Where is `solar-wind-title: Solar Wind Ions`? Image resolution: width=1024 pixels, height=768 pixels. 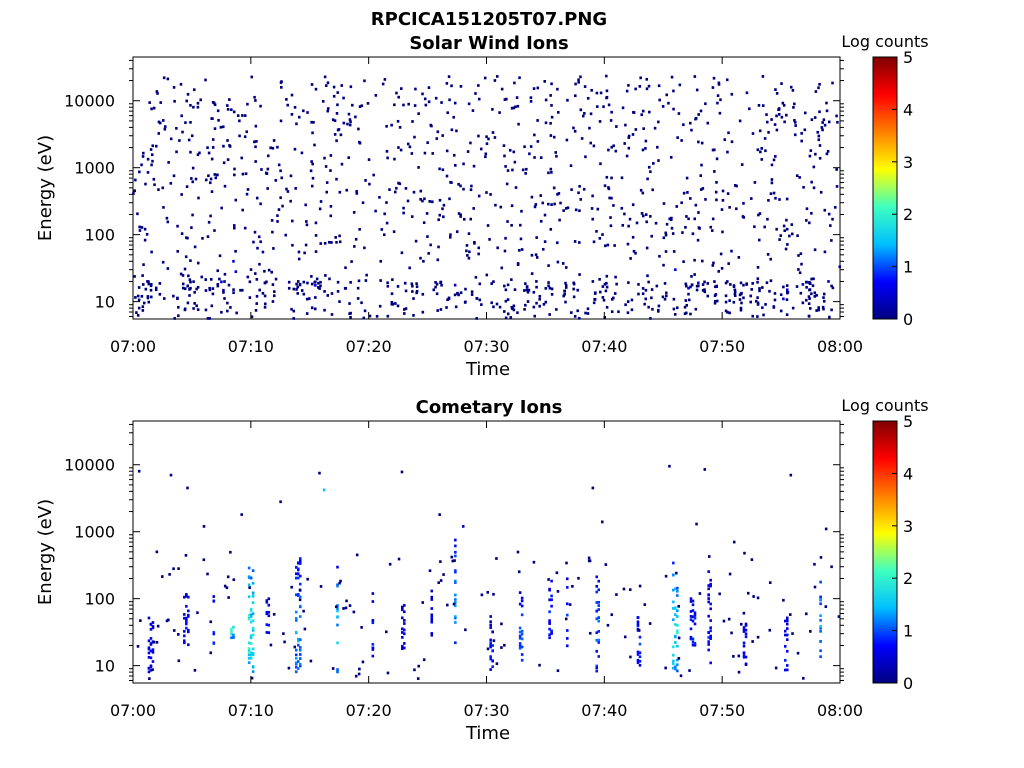 solar-wind-title: Solar Wind Ions is located at coordinates (488, 43).